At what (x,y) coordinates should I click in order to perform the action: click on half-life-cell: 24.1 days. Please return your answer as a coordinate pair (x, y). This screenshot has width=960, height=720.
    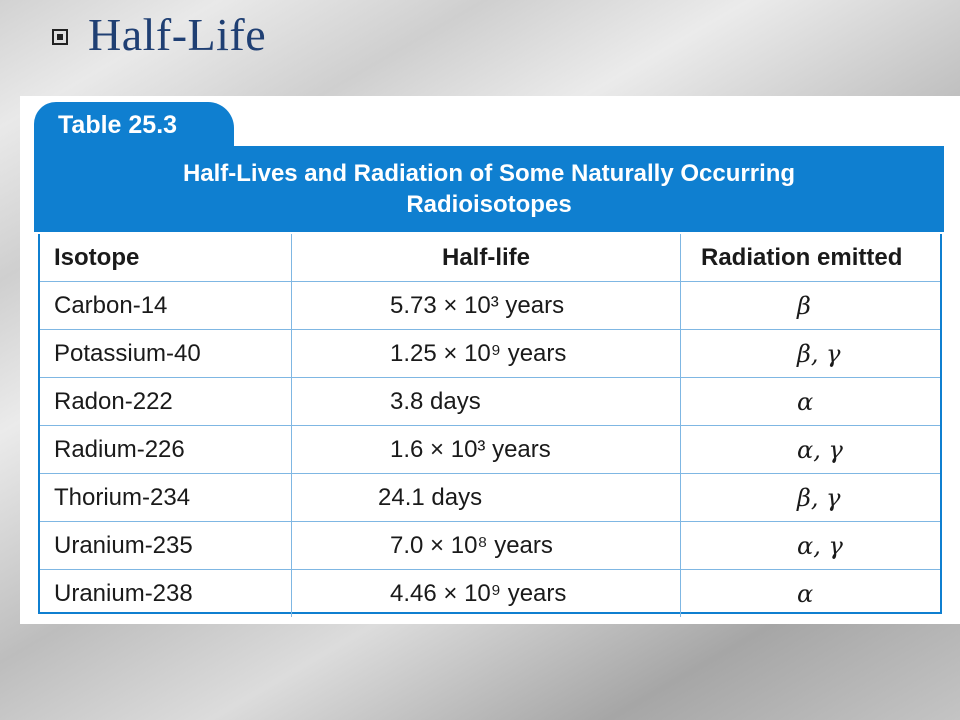
    Looking at the image, I should click on (486, 497).